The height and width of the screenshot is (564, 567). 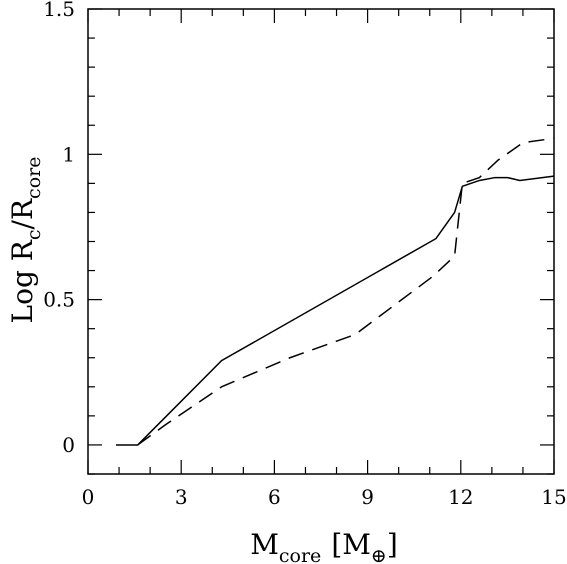 What do you see at coordinates (59, 10) in the screenshot?
I see `y-tick-label: 1.5` at bounding box center [59, 10].